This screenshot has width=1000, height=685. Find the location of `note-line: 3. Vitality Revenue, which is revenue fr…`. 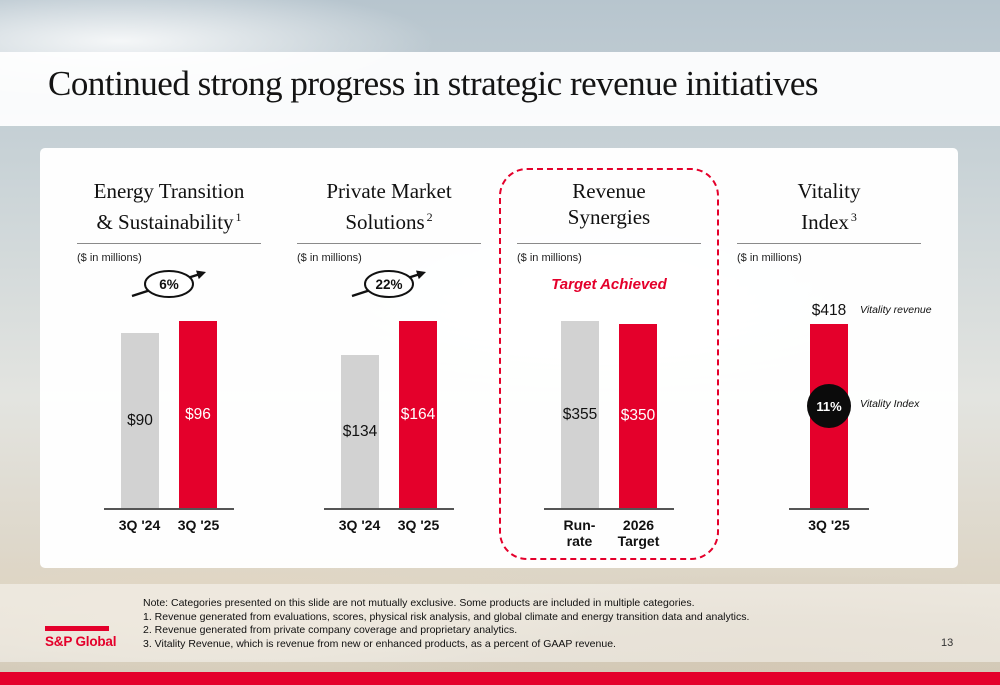

note-line: 3. Vitality Revenue, which is revenue fr… is located at coordinates (379, 643).